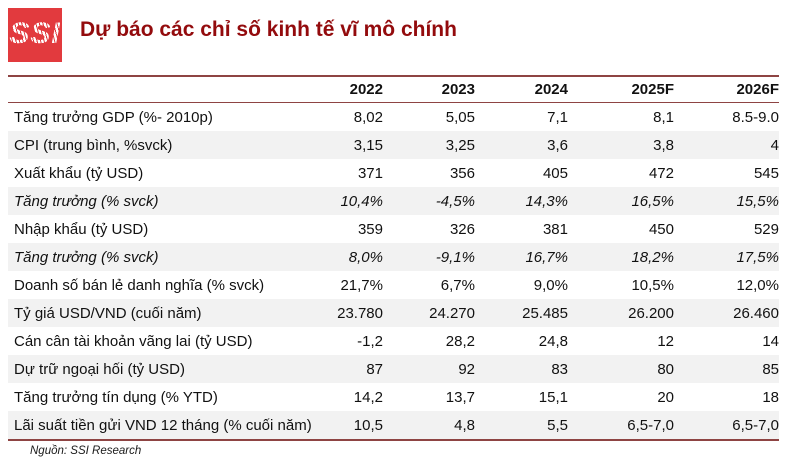  What do you see at coordinates (757, 285) in the screenshot?
I see `cell-value: 12,0%` at bounding box center [757, 285].